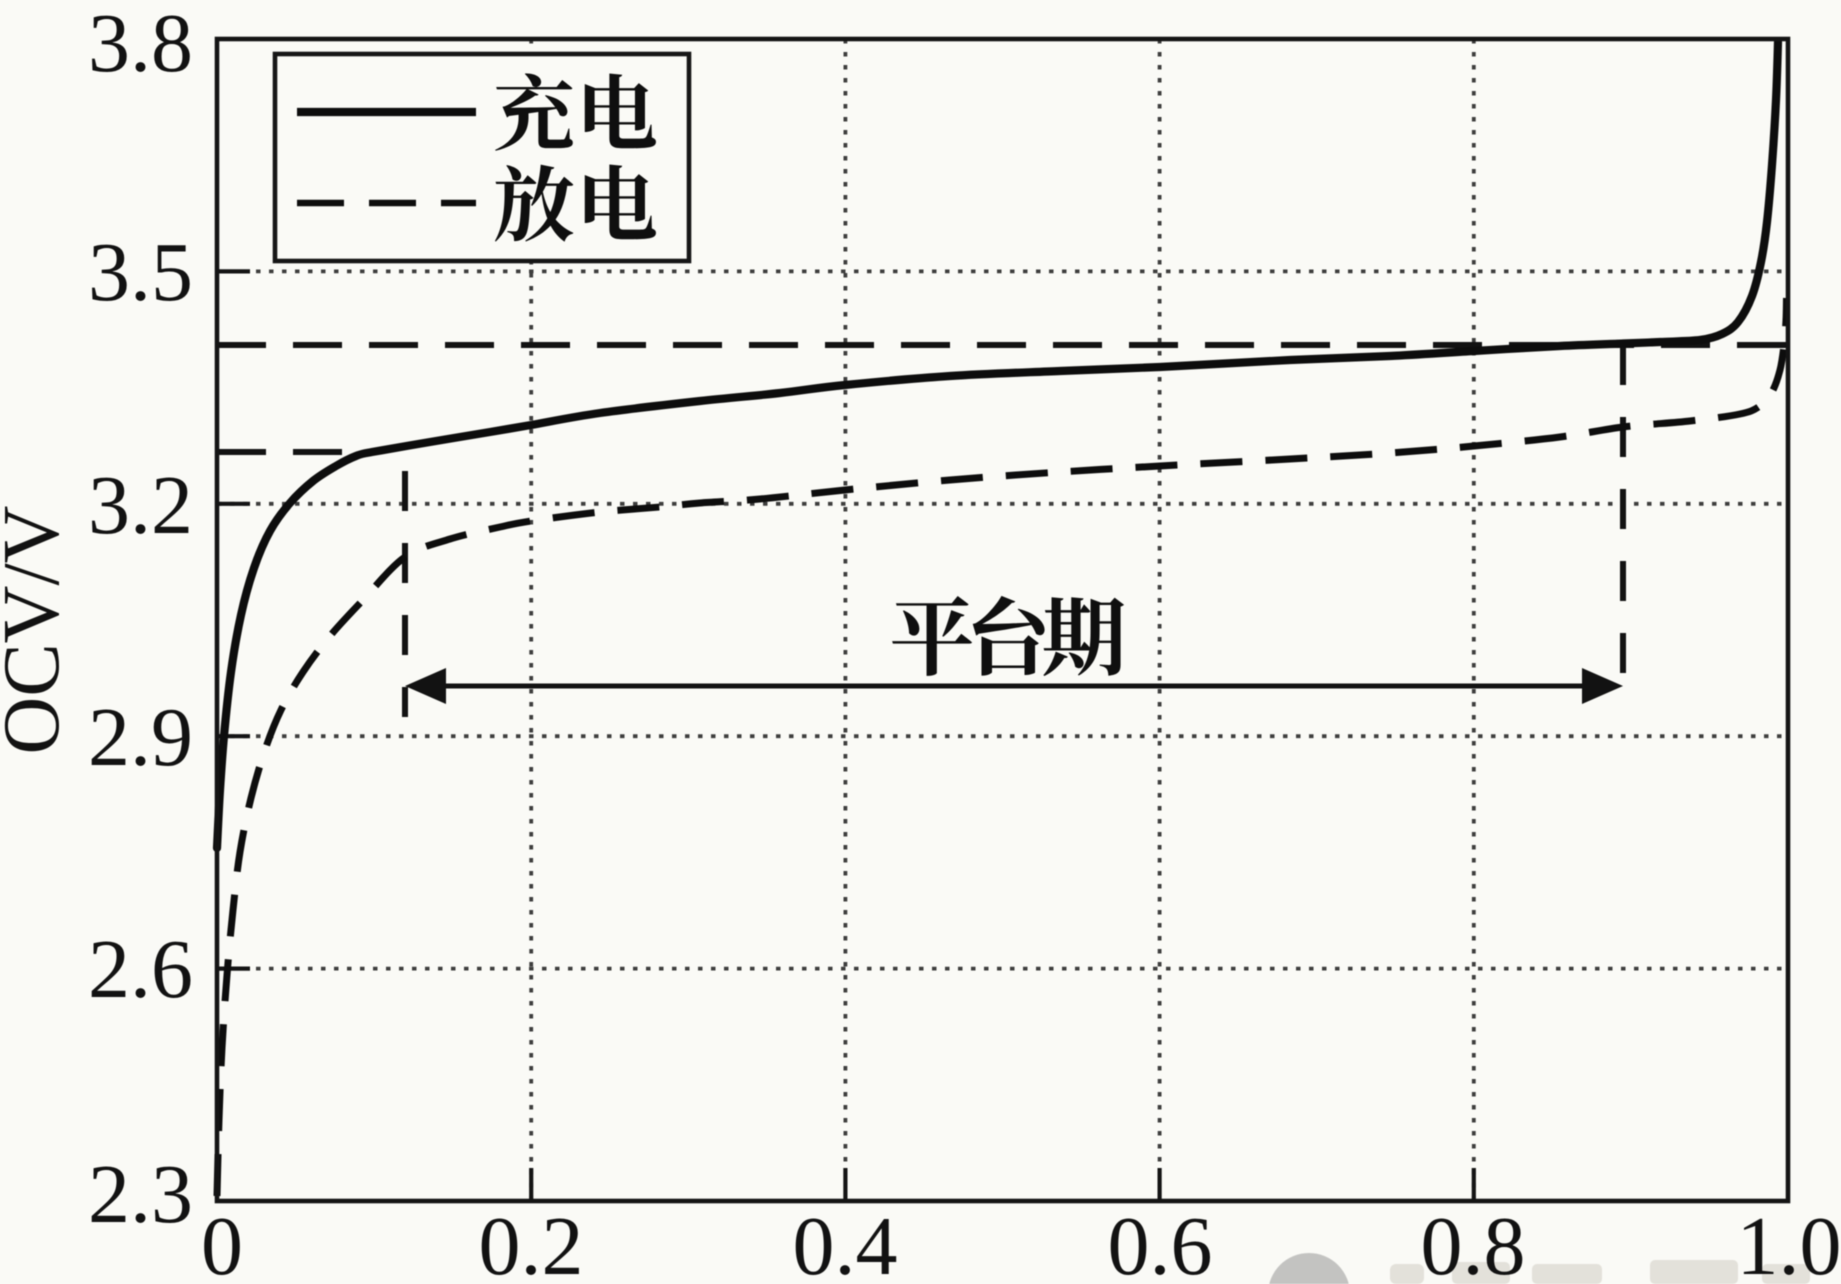 The image size is (1841, 1284). Describe the element at coordinates (222, 1242) in the screenshot. I see `svg-text: 0` at that location.